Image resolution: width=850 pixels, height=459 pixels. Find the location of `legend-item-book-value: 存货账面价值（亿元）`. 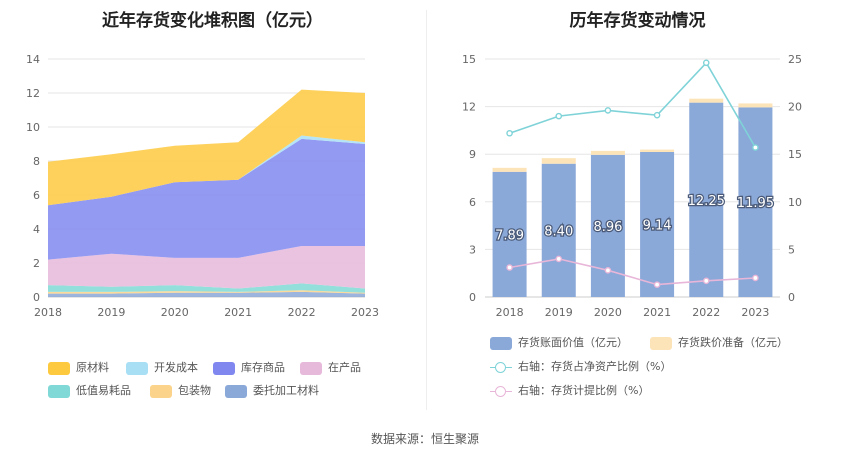

legend-item-book-value: 存货账面价值（亿元） is located at coordinates (559, 343).